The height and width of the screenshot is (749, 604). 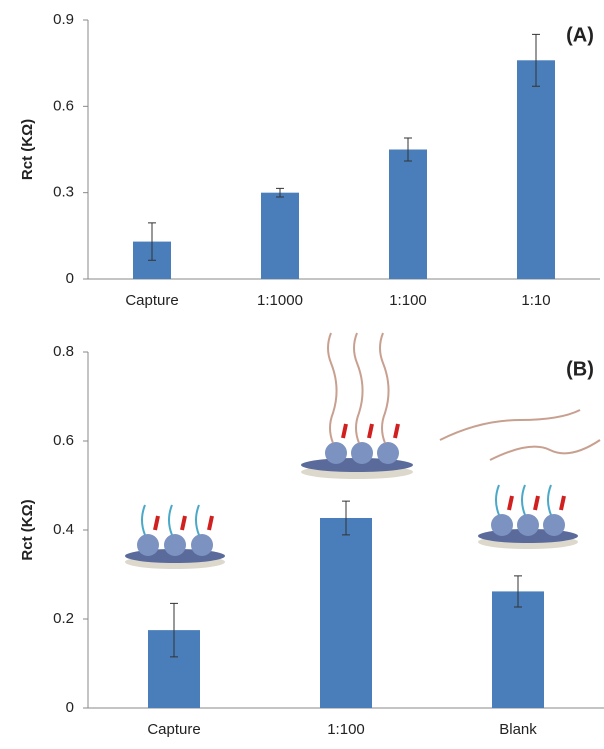 What do you see at coordinates (357, 405) in the screenshot?
I see `illustration-target` at bounding box center [357, 405].